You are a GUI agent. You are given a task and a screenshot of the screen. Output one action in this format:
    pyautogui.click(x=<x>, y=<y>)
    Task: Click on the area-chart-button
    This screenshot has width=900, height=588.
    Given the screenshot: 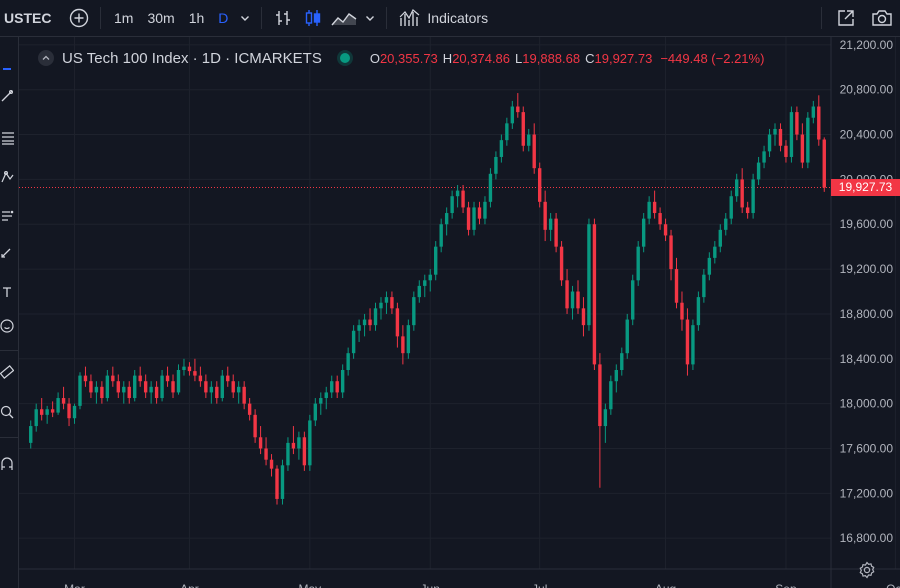 What is the action you would take?
    pyautogui.click(x=344, y=18)
    